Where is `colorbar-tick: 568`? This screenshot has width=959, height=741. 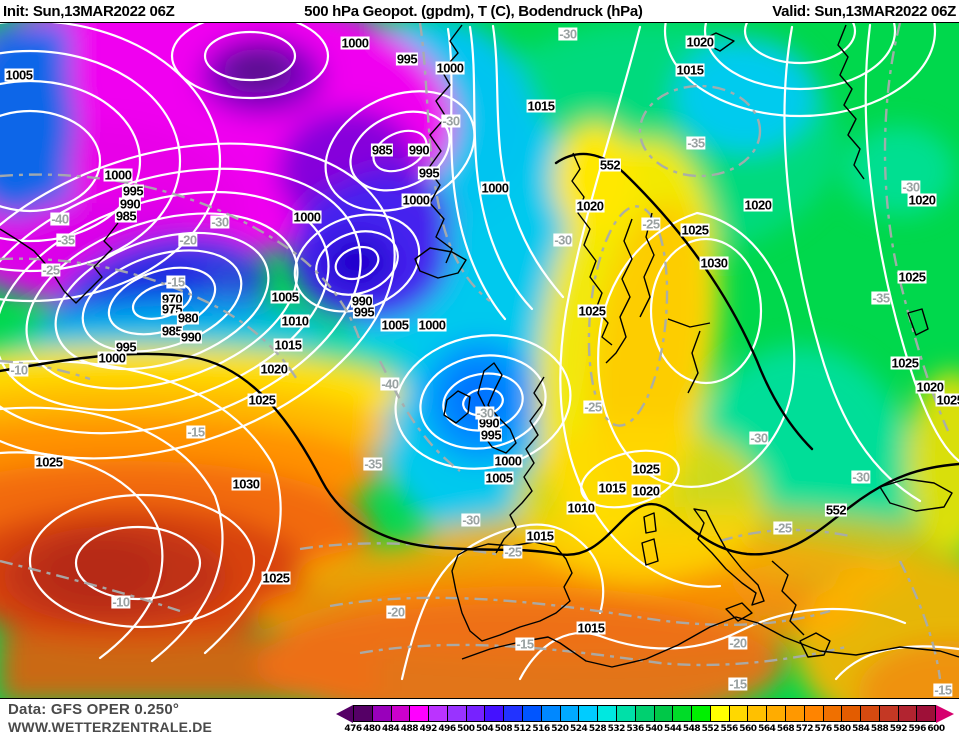 colorbar-tick: 568 is located at coordinates (785, 729).